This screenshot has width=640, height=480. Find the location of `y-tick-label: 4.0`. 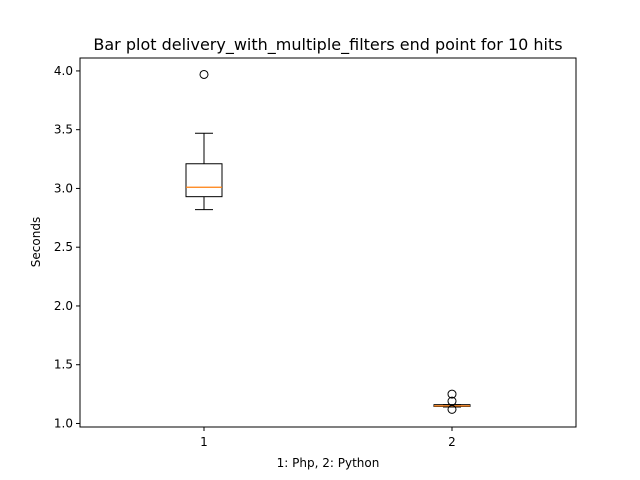

y-tick-label: 4.0 is located at coordinates (63, 71).